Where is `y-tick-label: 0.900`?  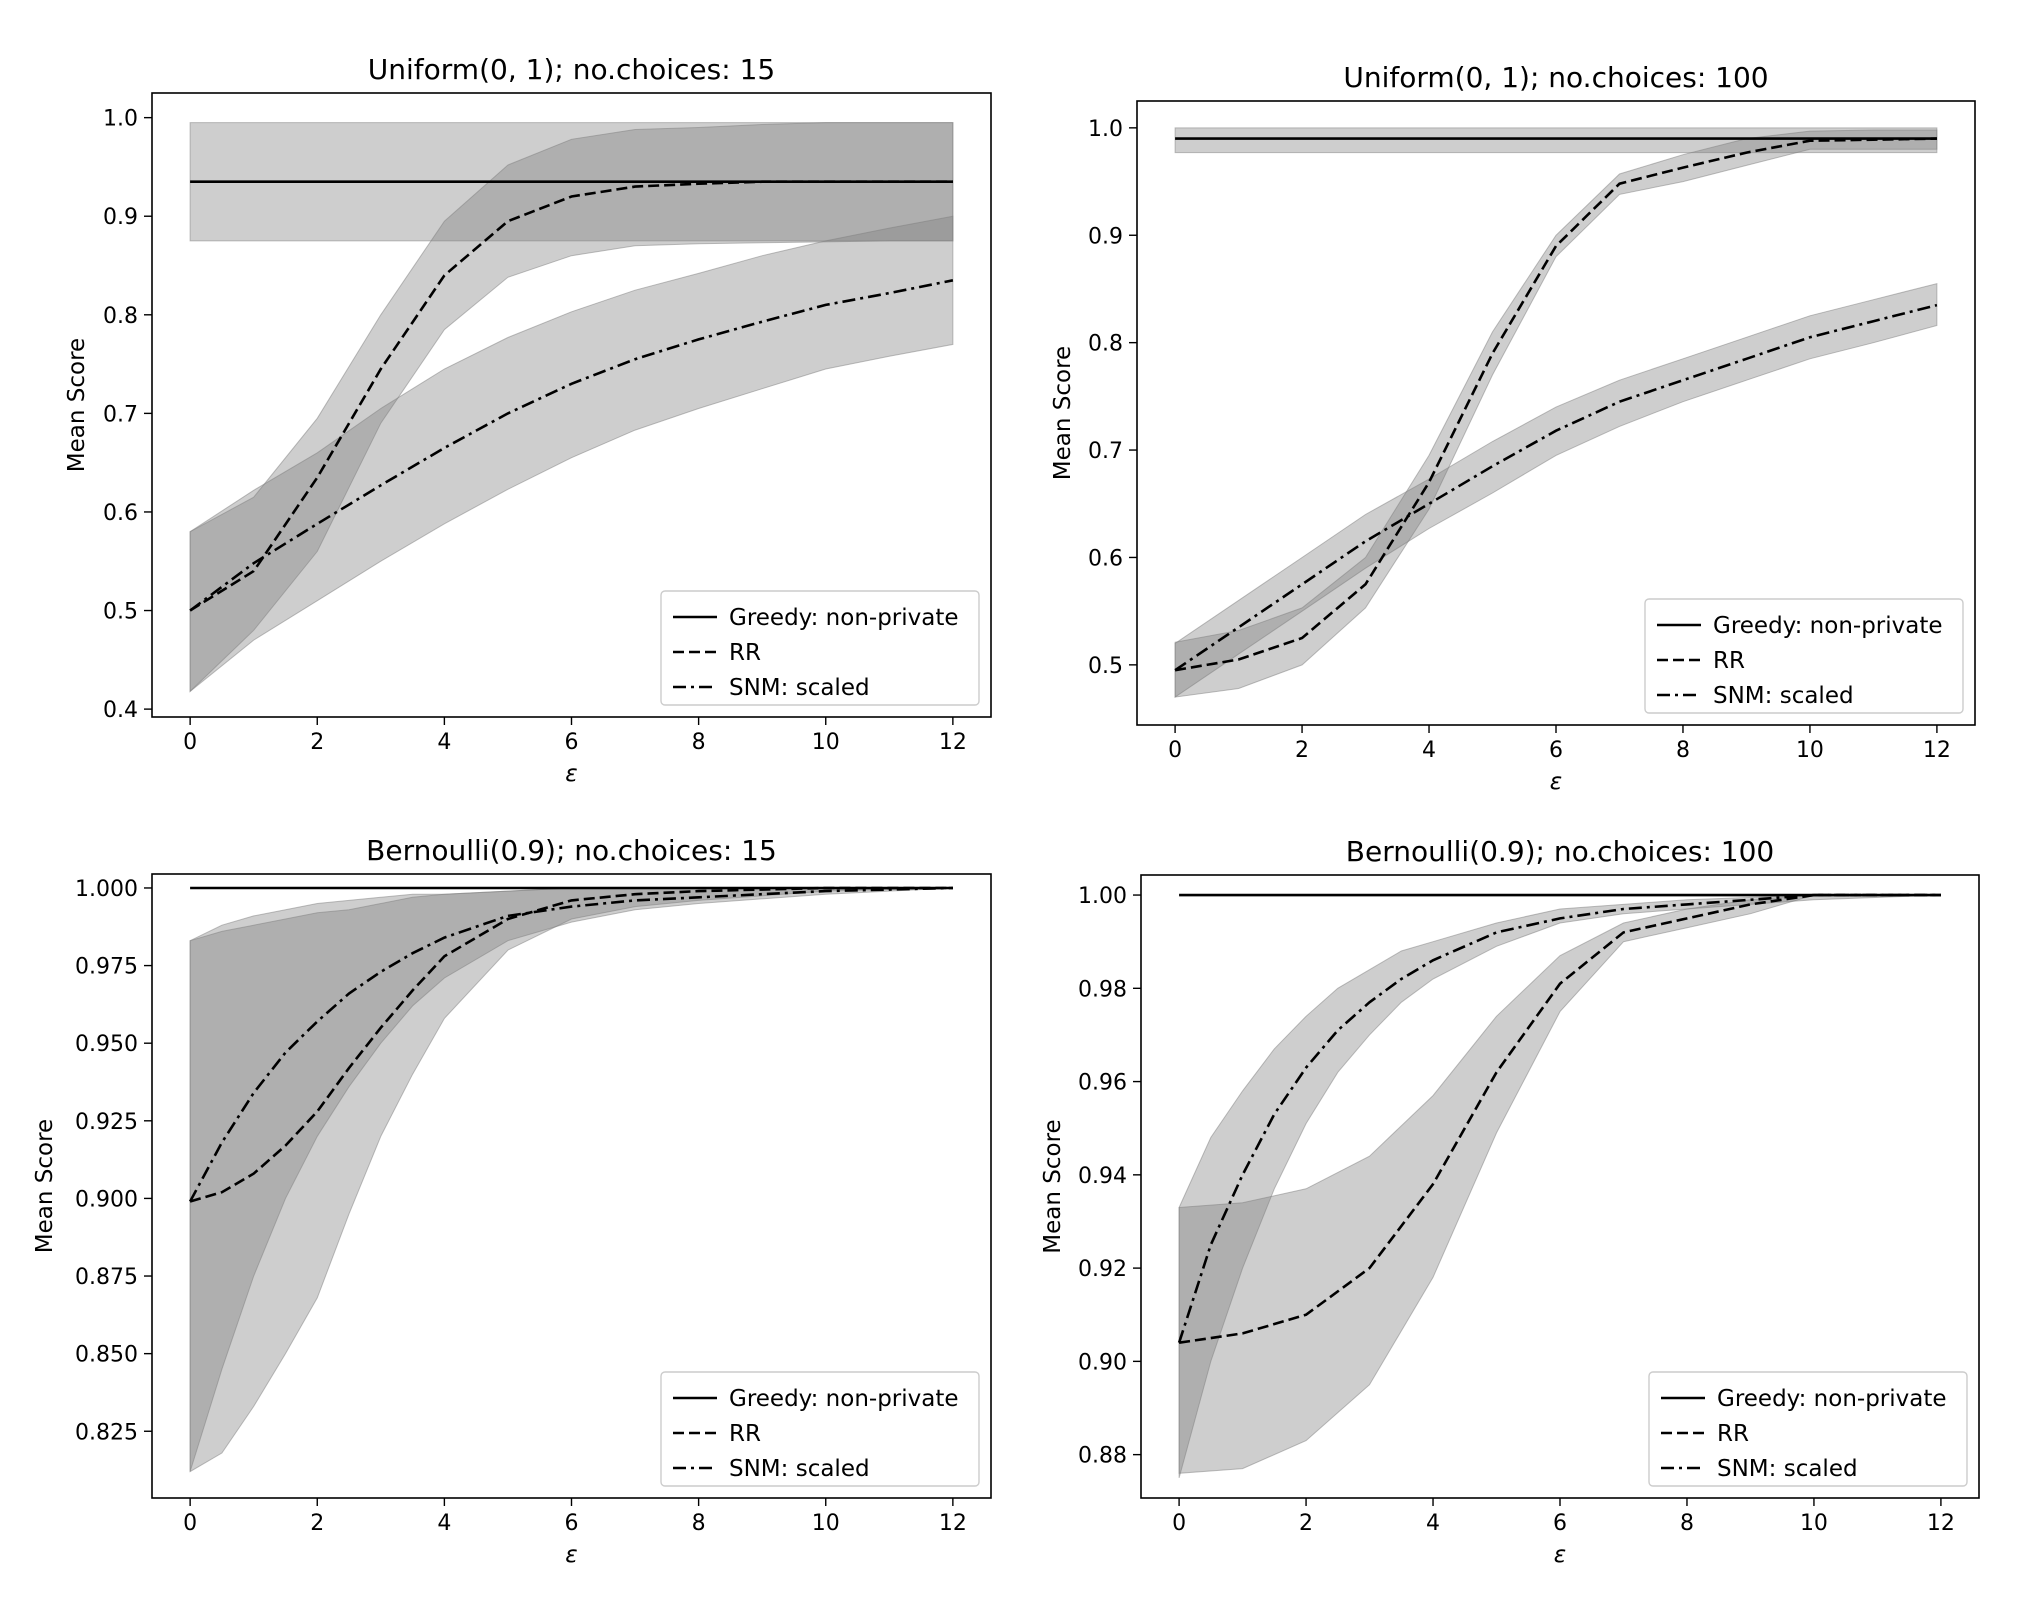
y-tick-label: 0.900 is located at coordinates (106, 1199).